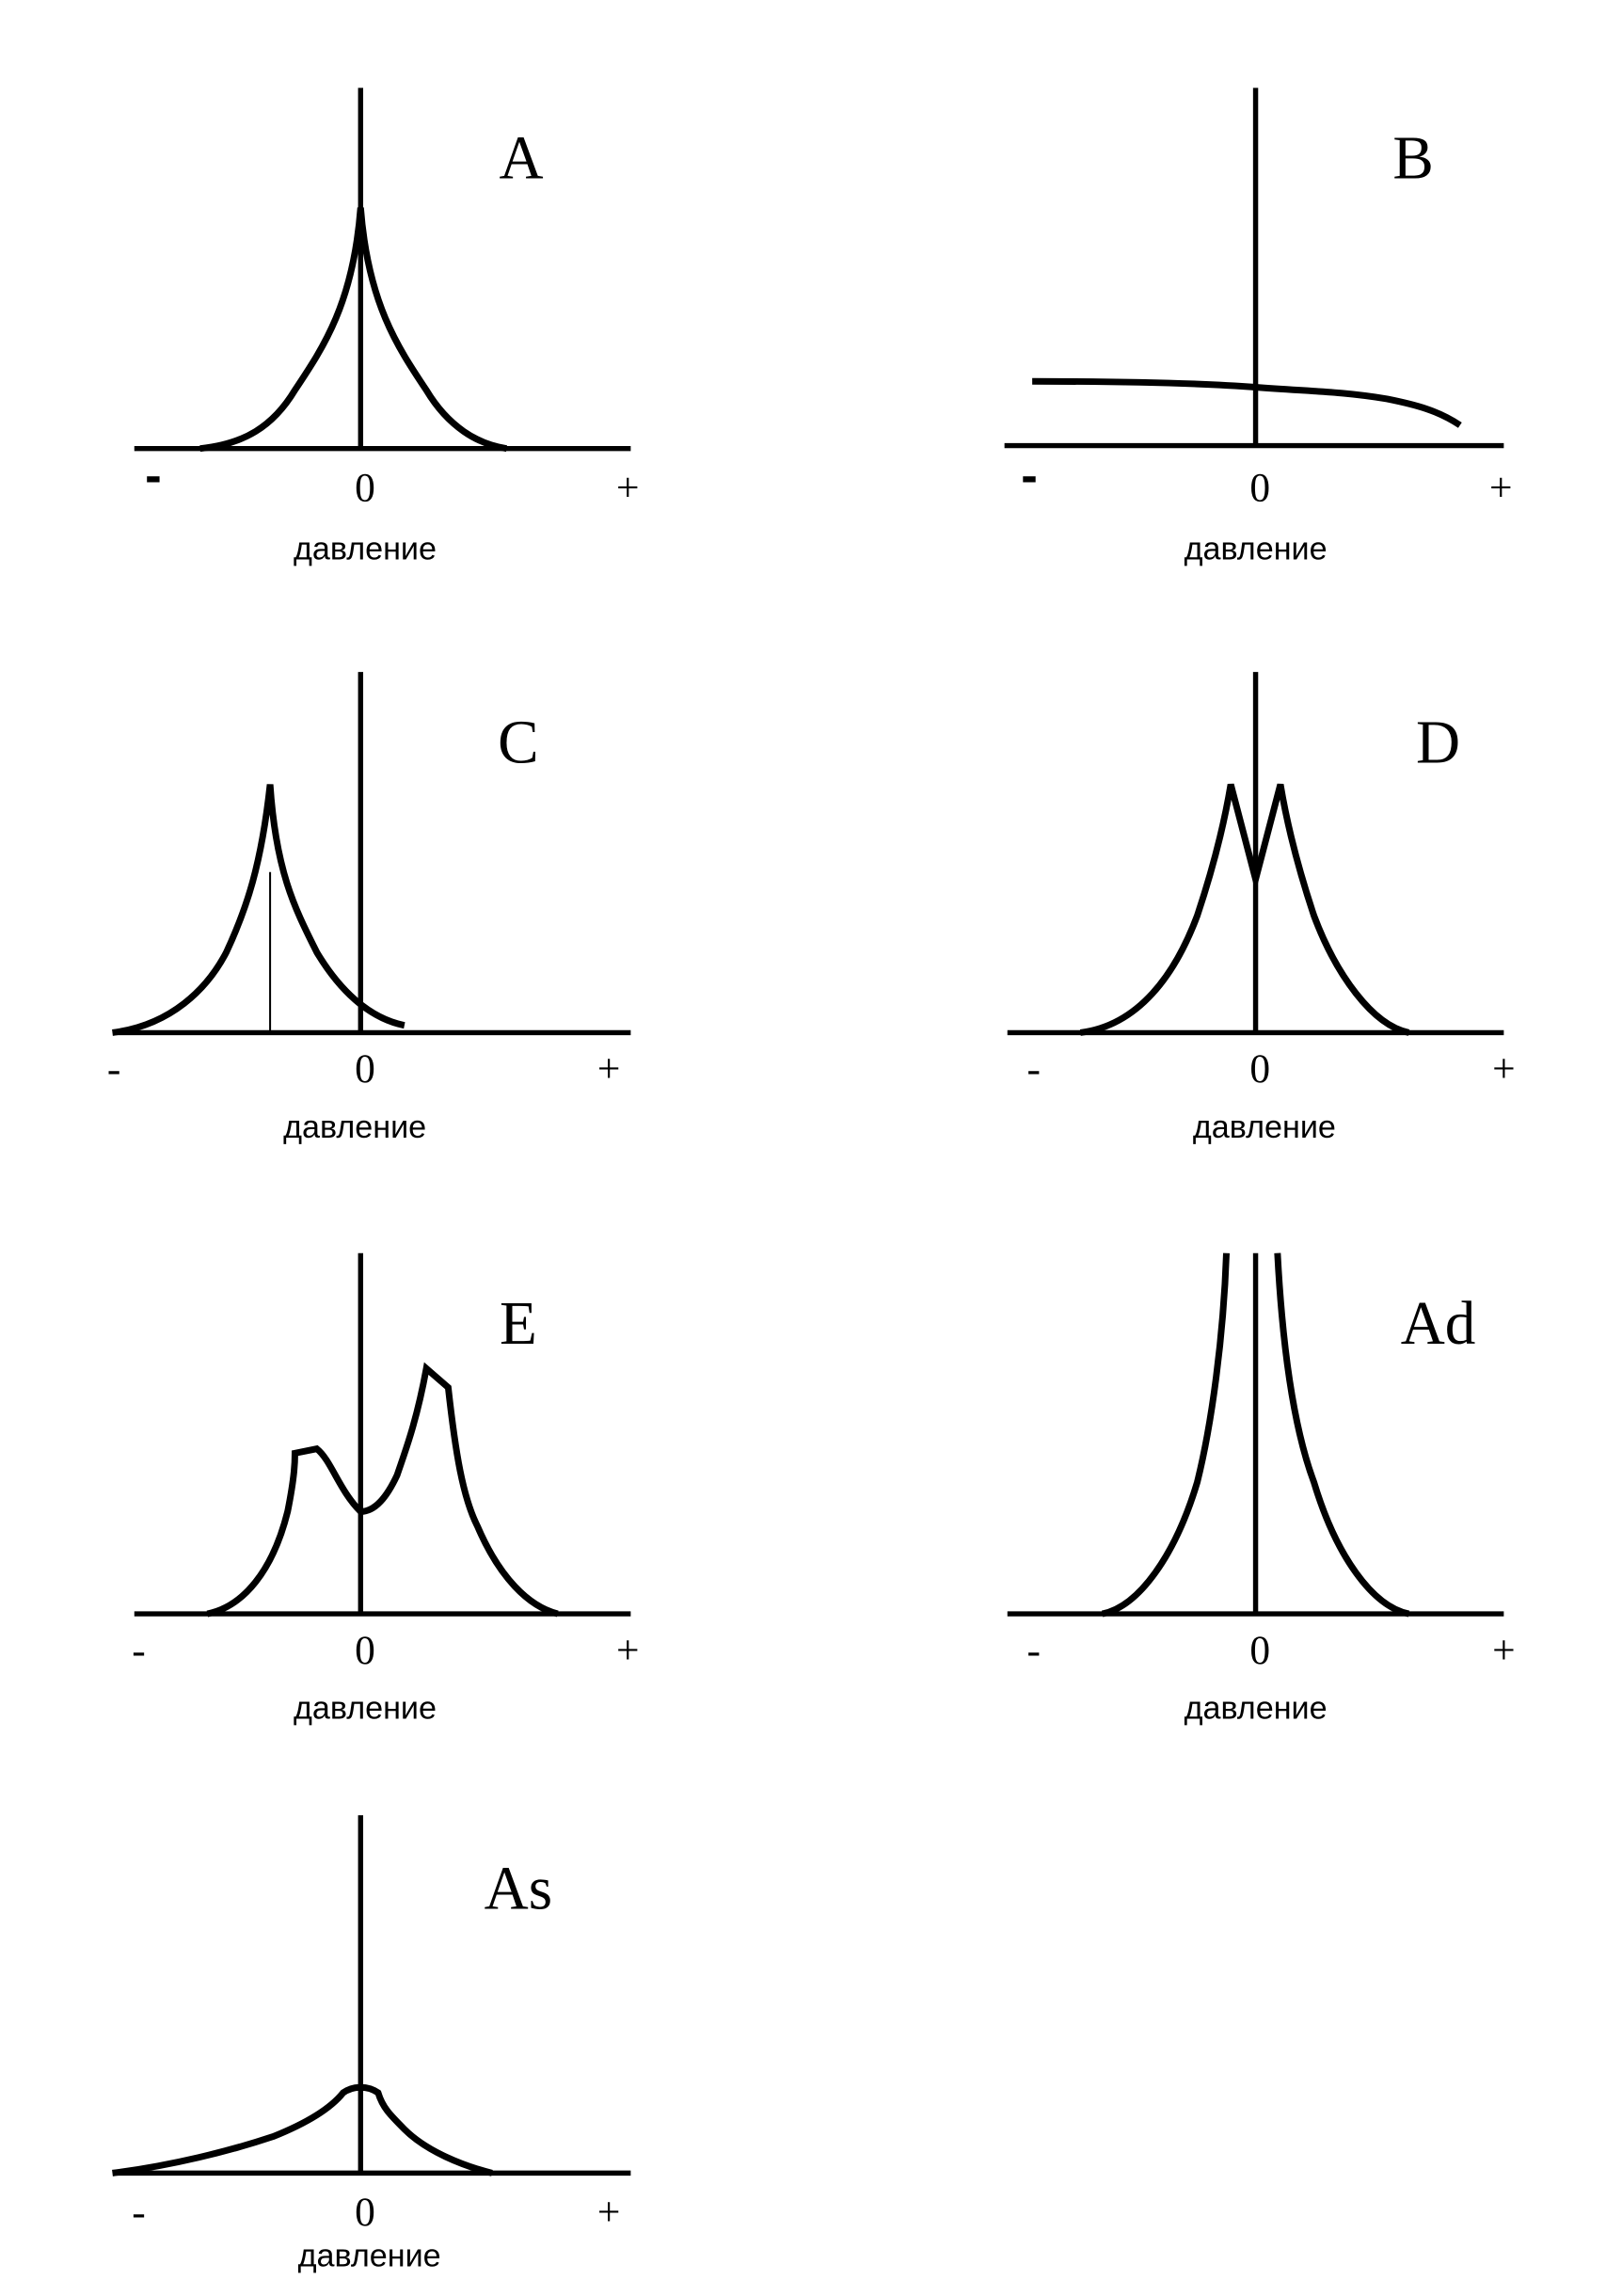  I want to click on panel: D - 0 + давление, so click(1261, 908).